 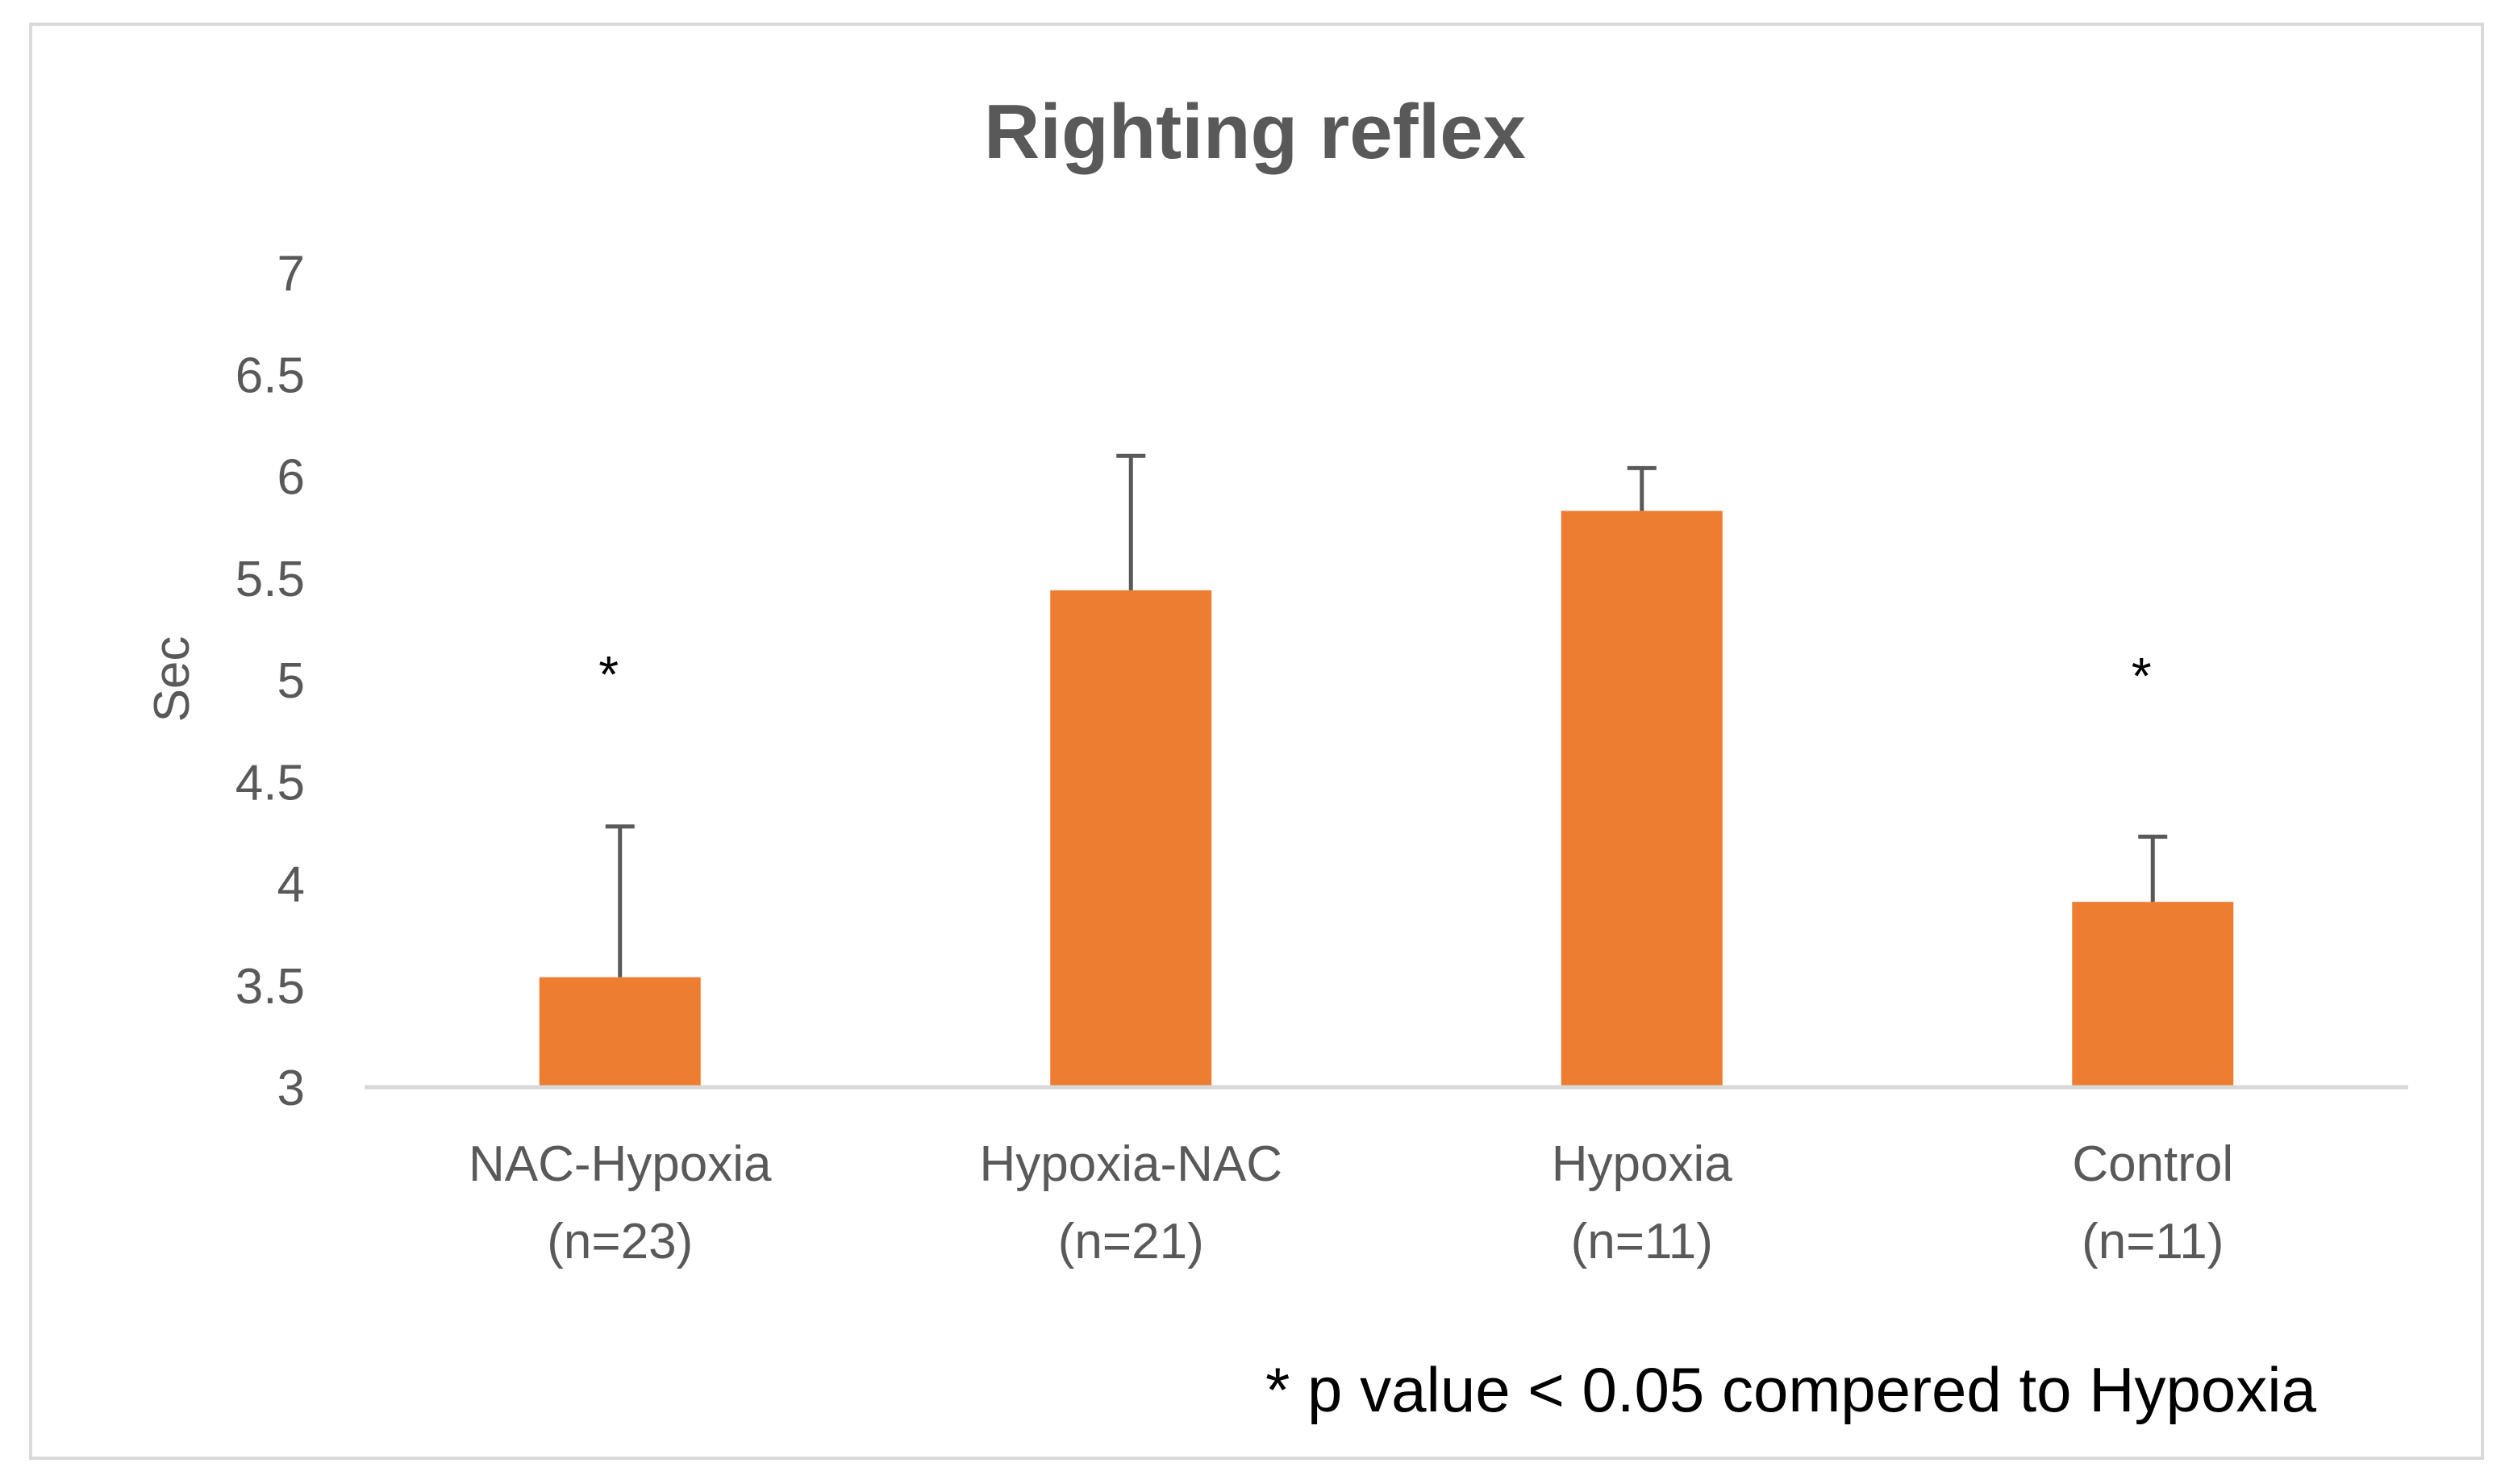 What do you see at coordinates (291, 681) in the screenshot?
I see `y-tick-label: 5` at bounding box center [291, 681].